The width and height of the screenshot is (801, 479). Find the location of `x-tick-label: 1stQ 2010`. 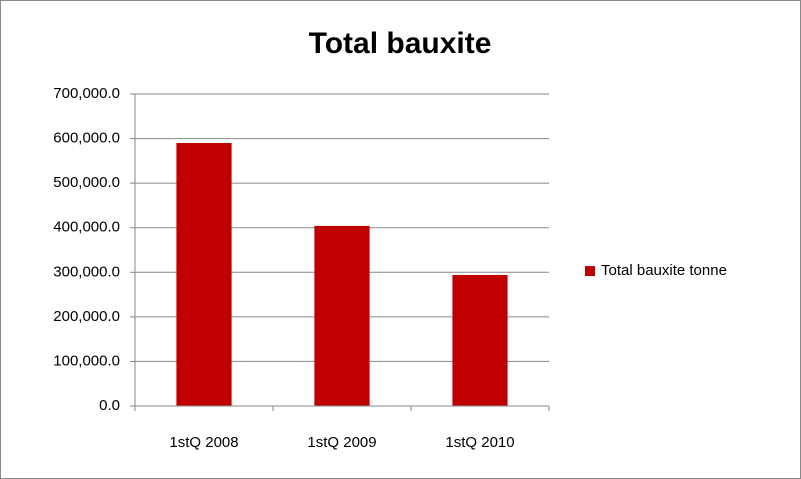

x-tick-label: 1stQ 2010 is located at coordinates (479, 442).